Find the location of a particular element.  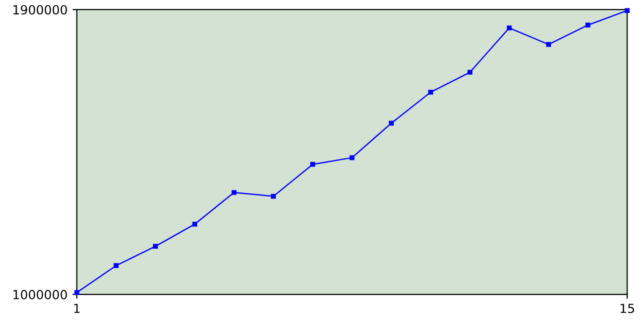

y-tick-label: 1000000 is located at coordinates (40, 295).